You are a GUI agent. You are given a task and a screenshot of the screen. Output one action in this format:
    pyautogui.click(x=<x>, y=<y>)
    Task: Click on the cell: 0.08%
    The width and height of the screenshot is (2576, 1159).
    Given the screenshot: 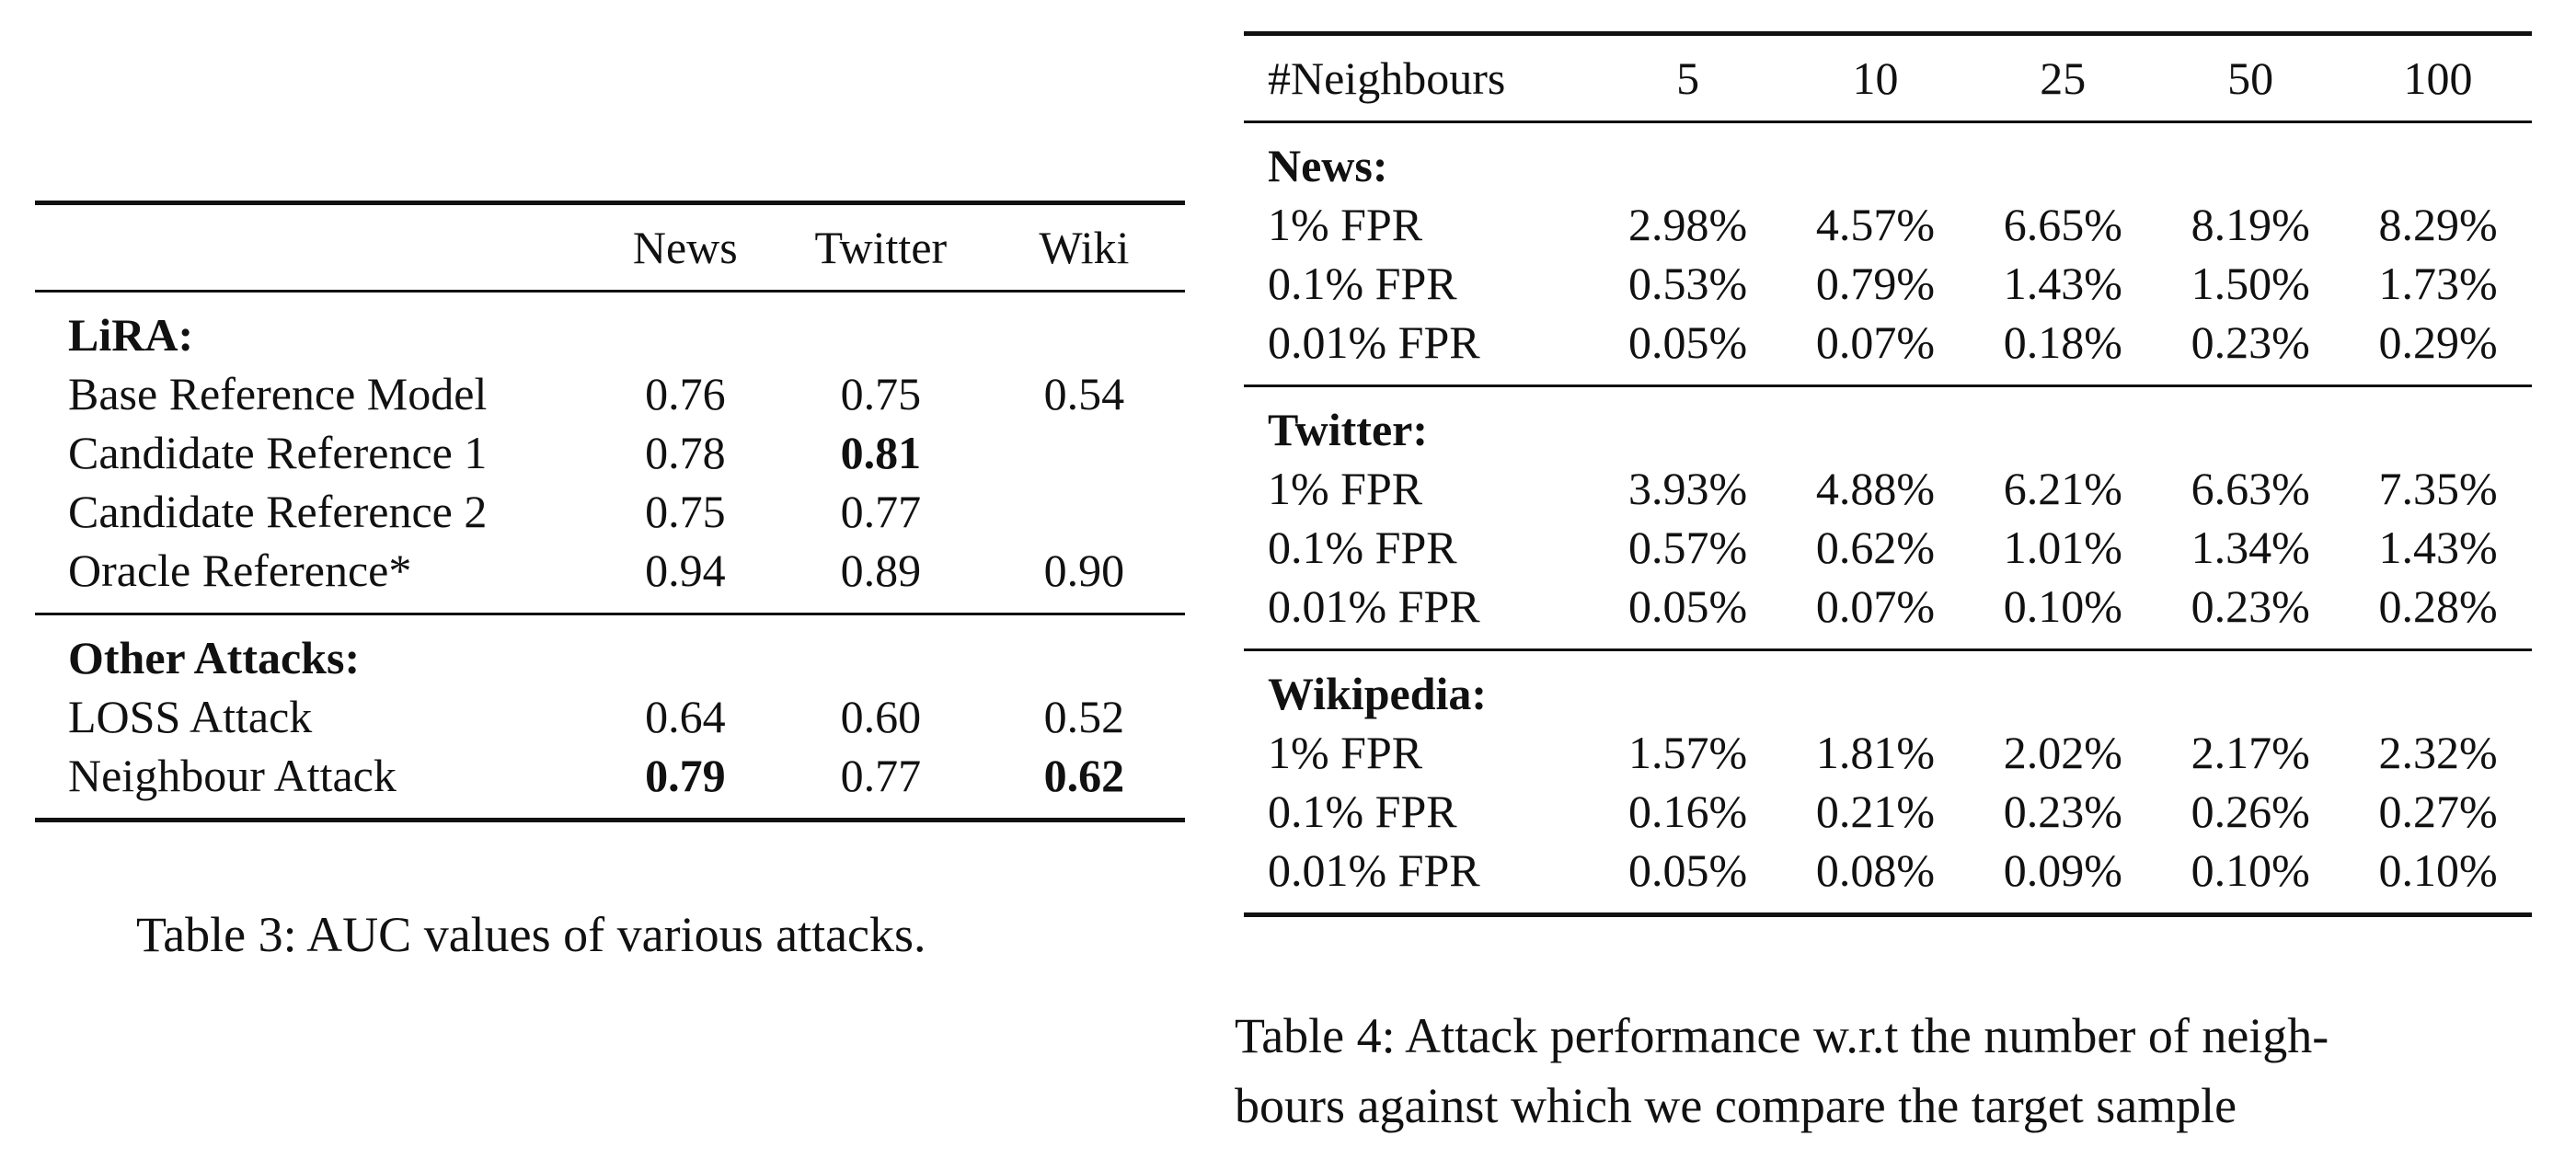 What is the action you would take?
    pyautogui.click(x=1875, y=870)
    